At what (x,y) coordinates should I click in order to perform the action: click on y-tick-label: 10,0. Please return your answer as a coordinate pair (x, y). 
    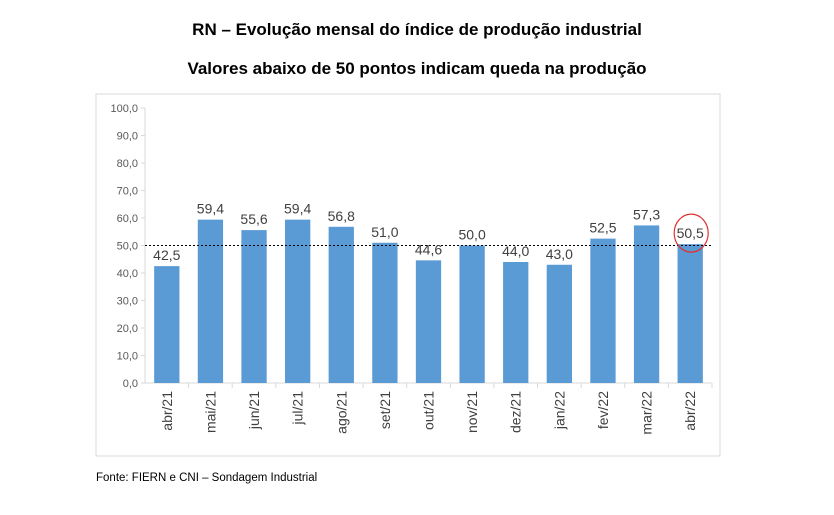
    Looking at the image, I should click on (127, 357).